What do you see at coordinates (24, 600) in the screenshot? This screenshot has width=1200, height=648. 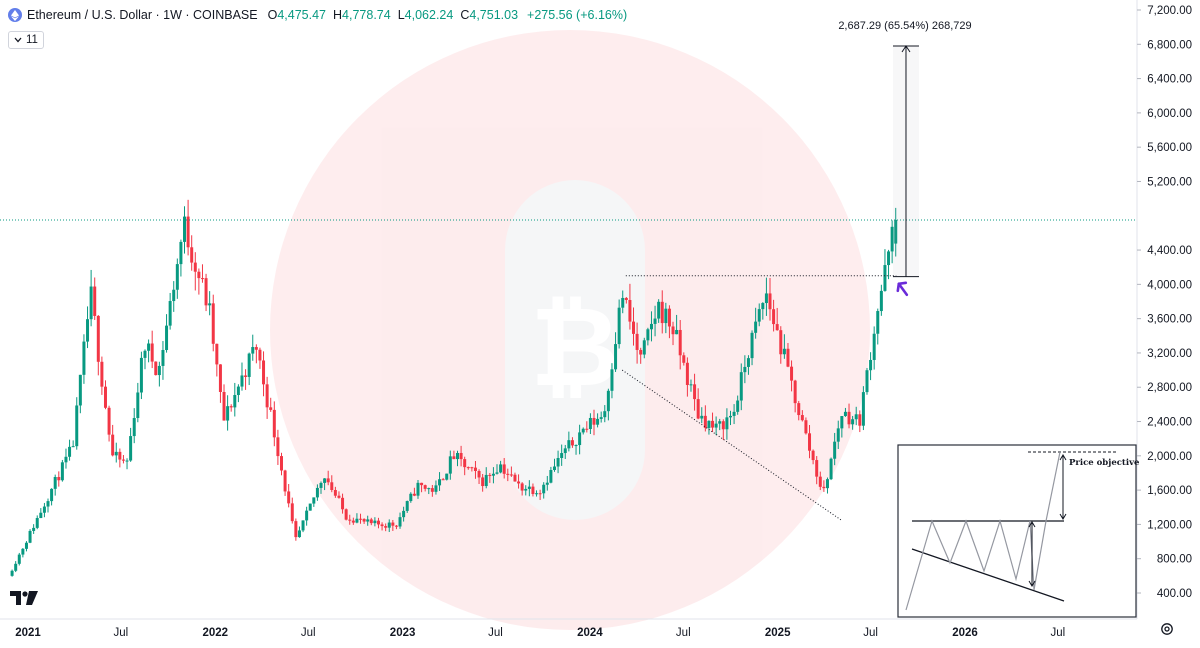 I see `tradingview-logo-icon` at bounding box center [24, 600].